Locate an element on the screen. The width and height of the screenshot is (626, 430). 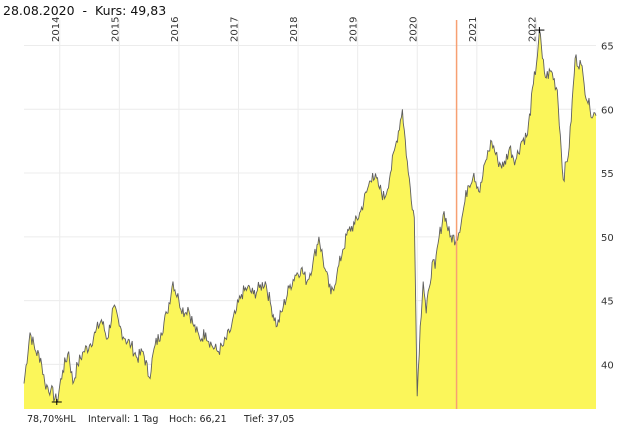
high-label: Hoch: is located at coordinates (183, 419).